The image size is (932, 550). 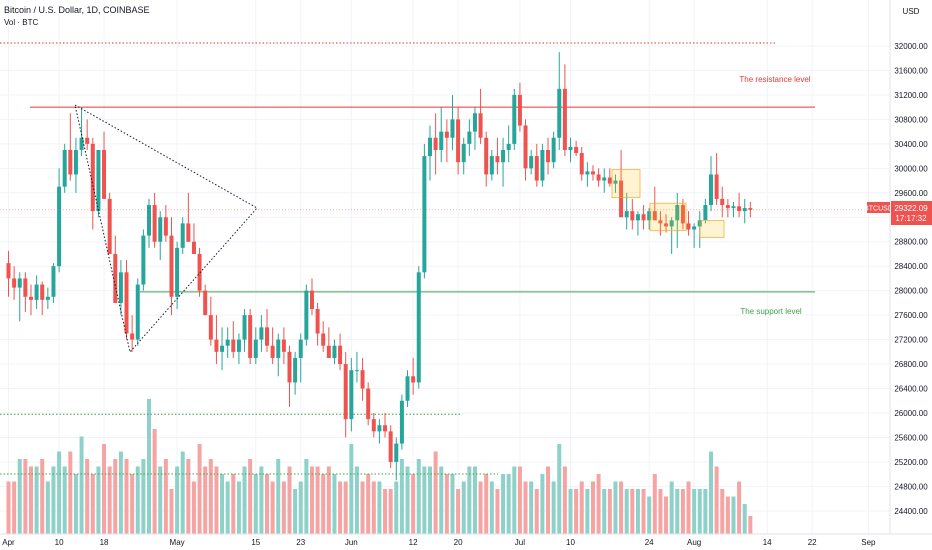 I want to click on price-tick-label: 30400.00, so click(x=911, y=144).